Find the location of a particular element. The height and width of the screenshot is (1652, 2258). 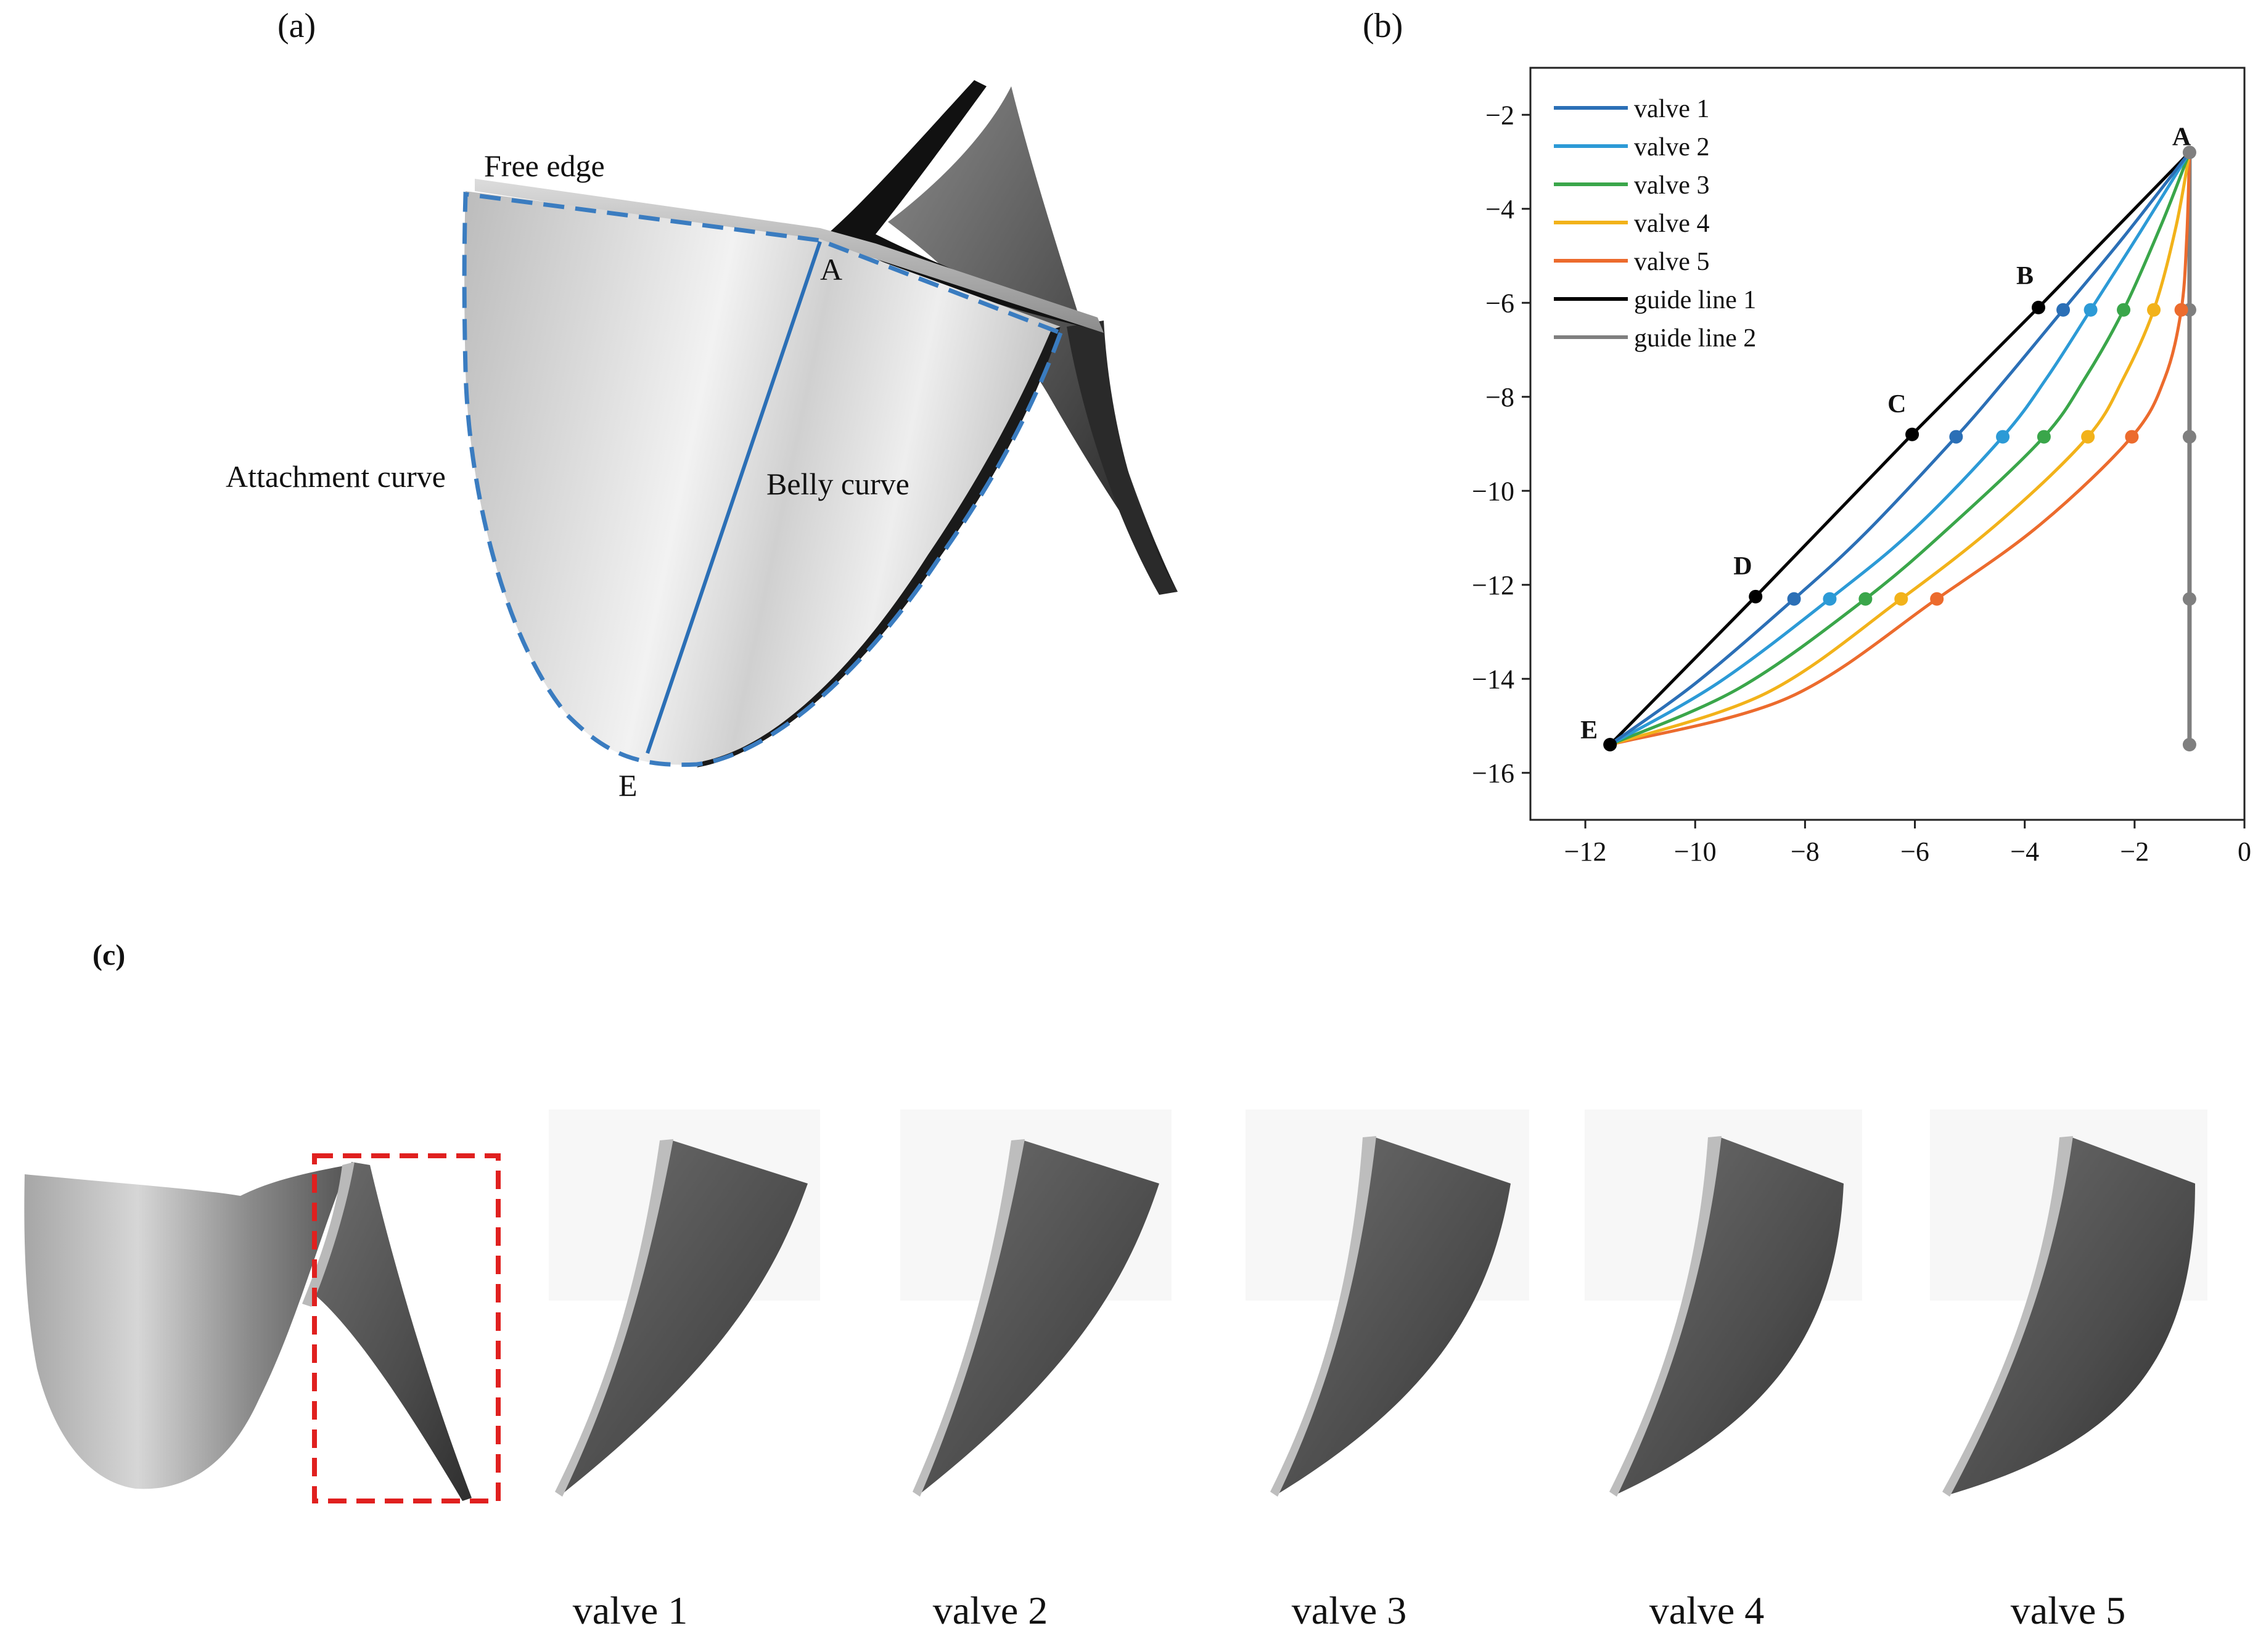

full-leaflet-render is located at coordinates (186, 1327).